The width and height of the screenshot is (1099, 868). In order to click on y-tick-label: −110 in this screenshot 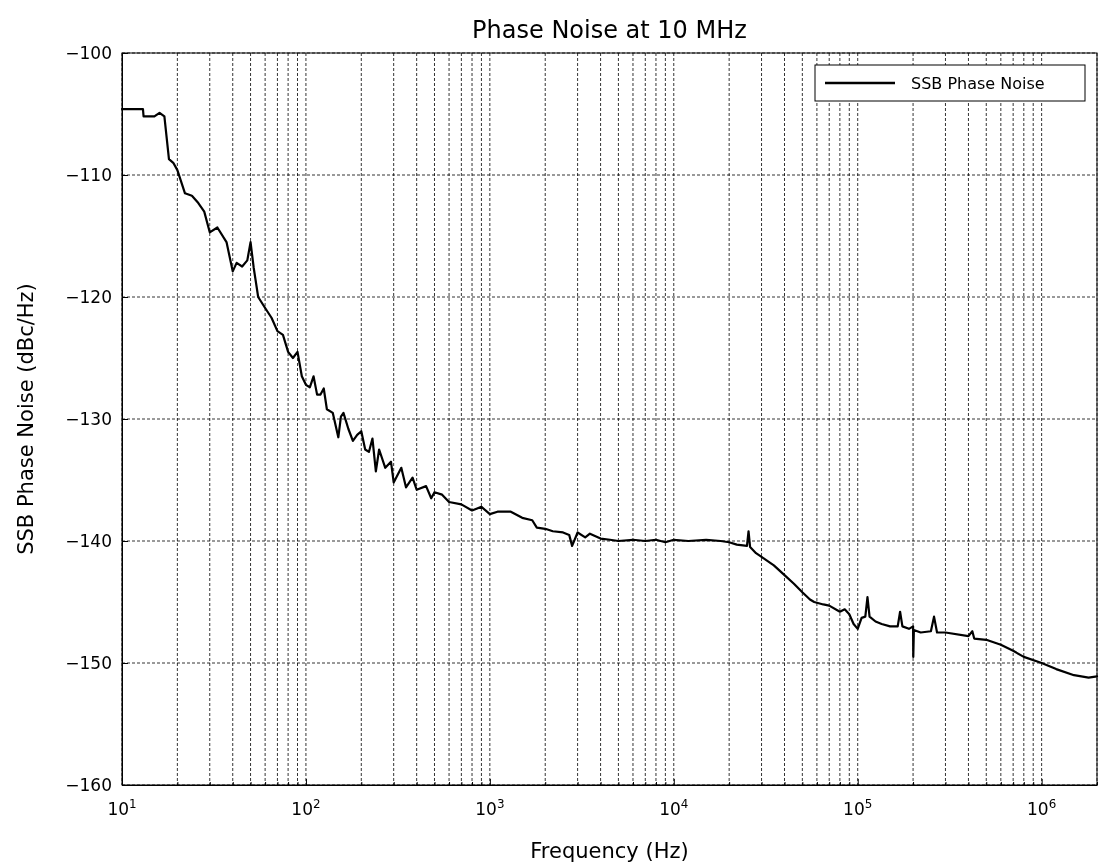, I will do `click(88, 174)`.